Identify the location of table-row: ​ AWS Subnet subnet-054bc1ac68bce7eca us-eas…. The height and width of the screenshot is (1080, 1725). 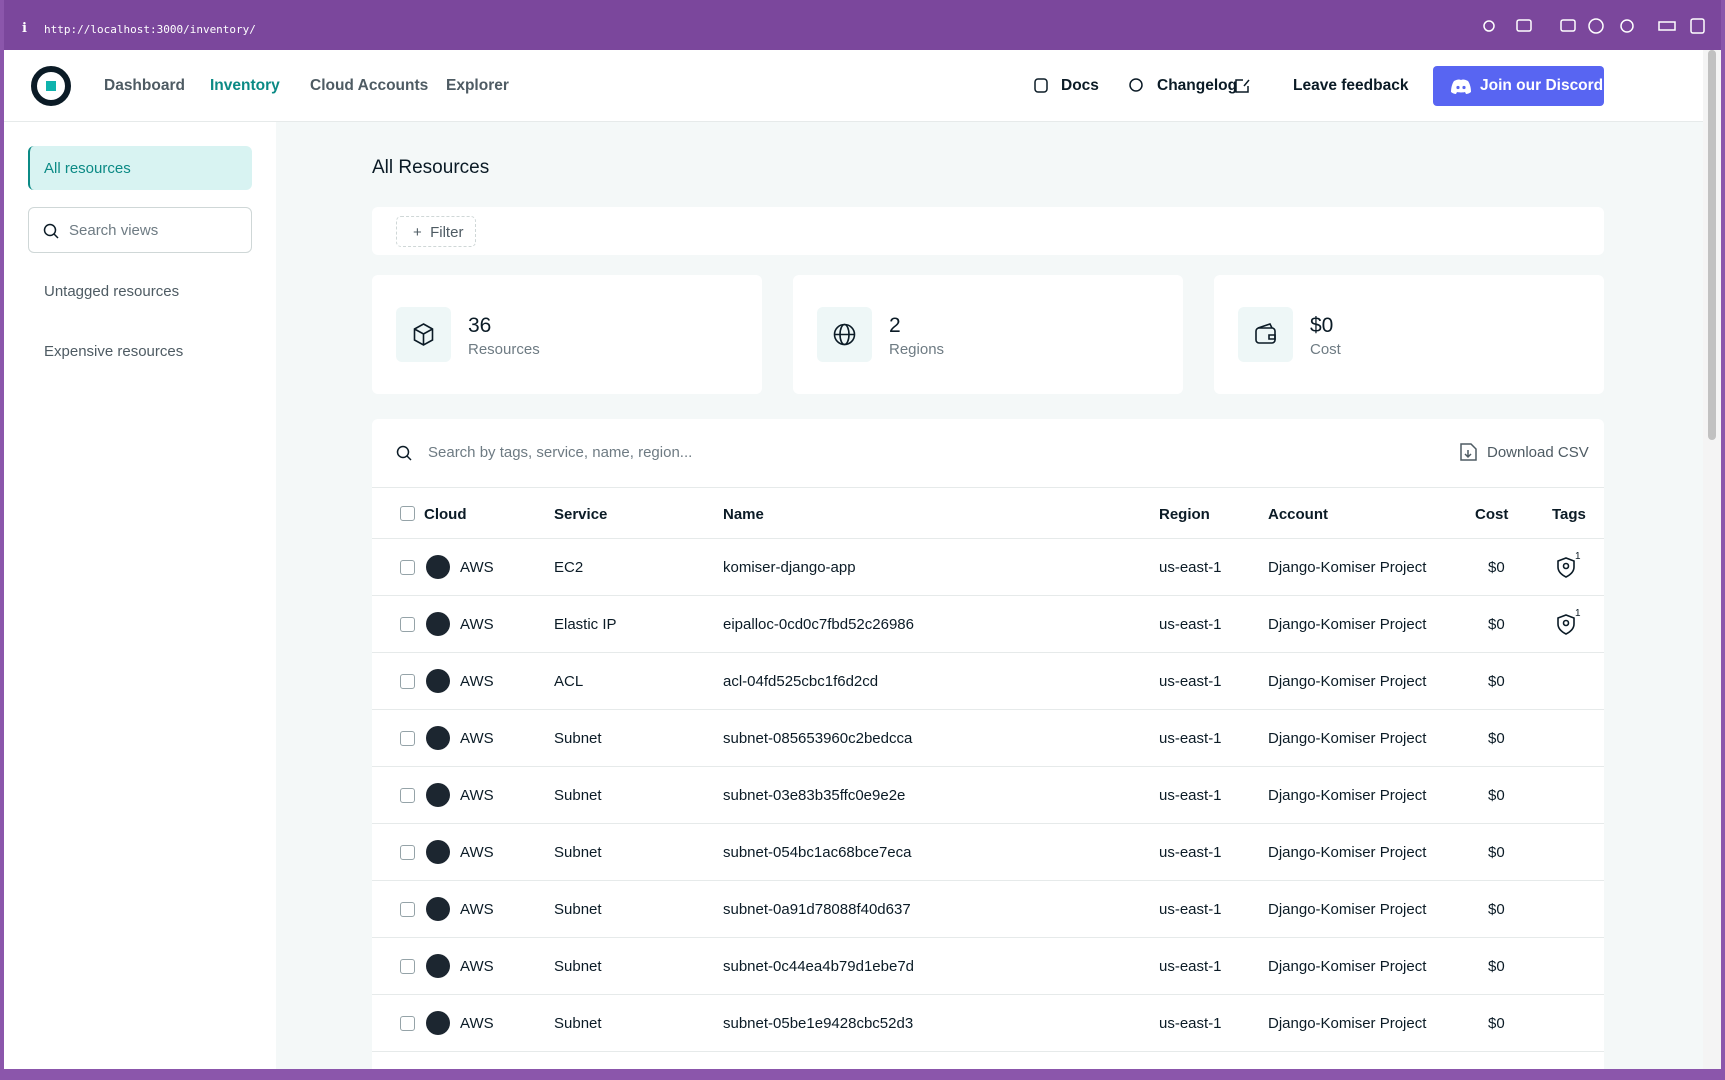
(988, 852).